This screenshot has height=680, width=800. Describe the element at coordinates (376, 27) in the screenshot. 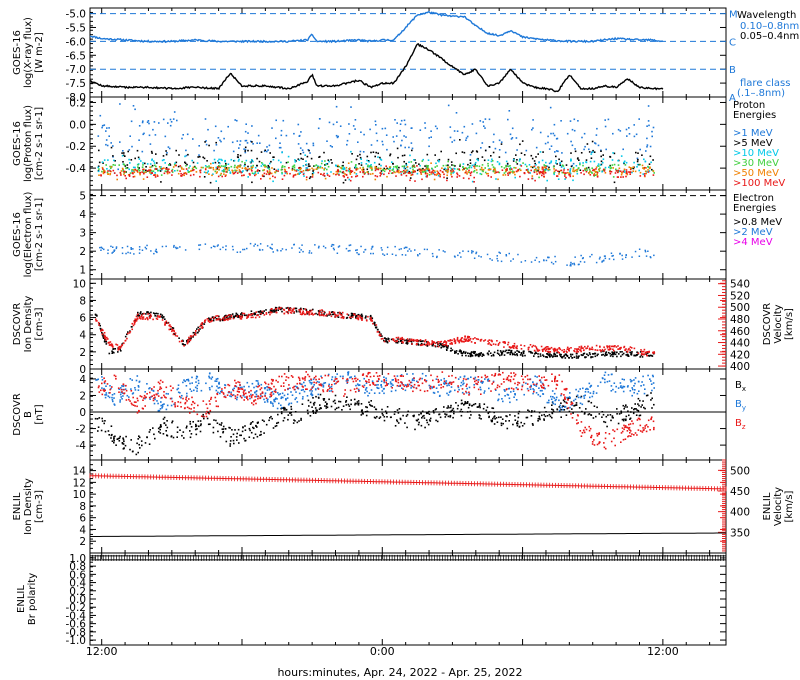

I see `series-line-long` at that location.